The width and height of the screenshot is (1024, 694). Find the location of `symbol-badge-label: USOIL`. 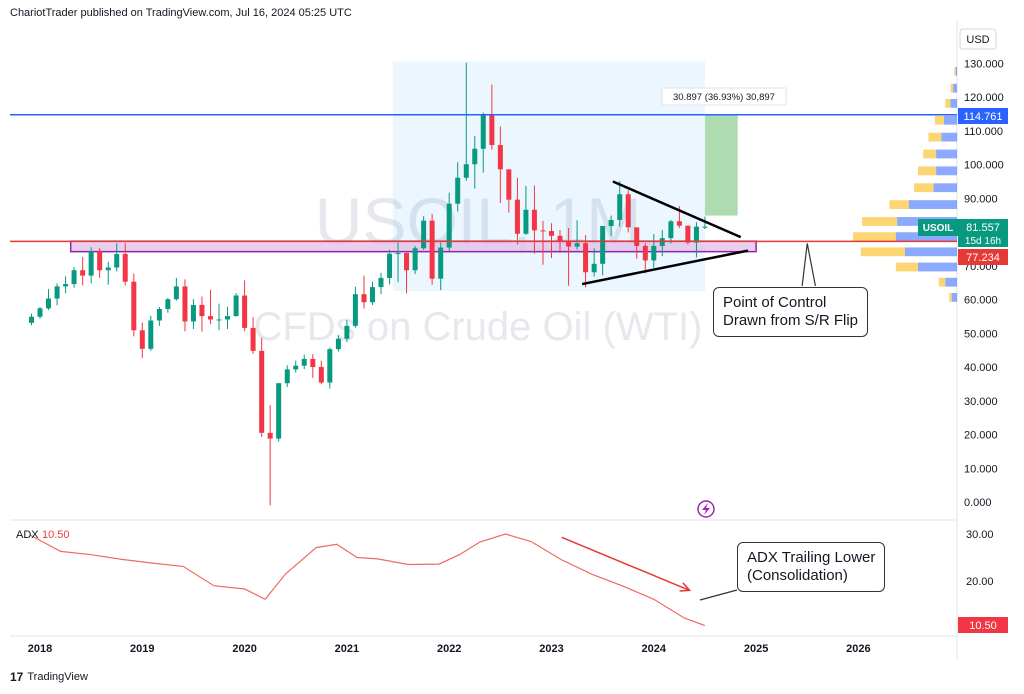

symbol-badge-label: USOIL is located at coordinates (938, 228).